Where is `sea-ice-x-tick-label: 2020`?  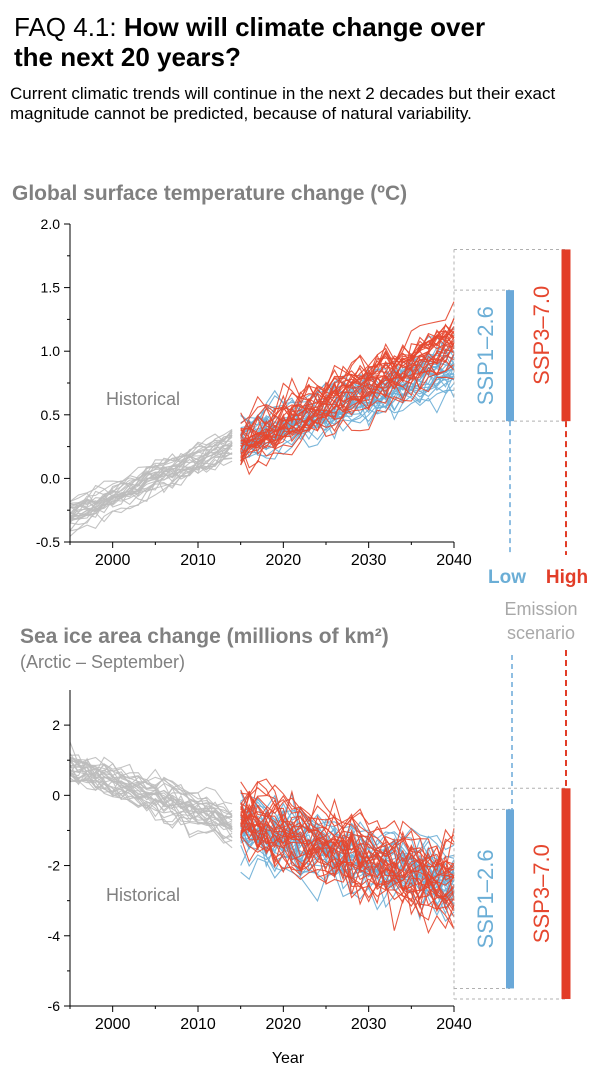
sea-ice-x-tick-label: 2020 is located at coordinates (284, 1024).